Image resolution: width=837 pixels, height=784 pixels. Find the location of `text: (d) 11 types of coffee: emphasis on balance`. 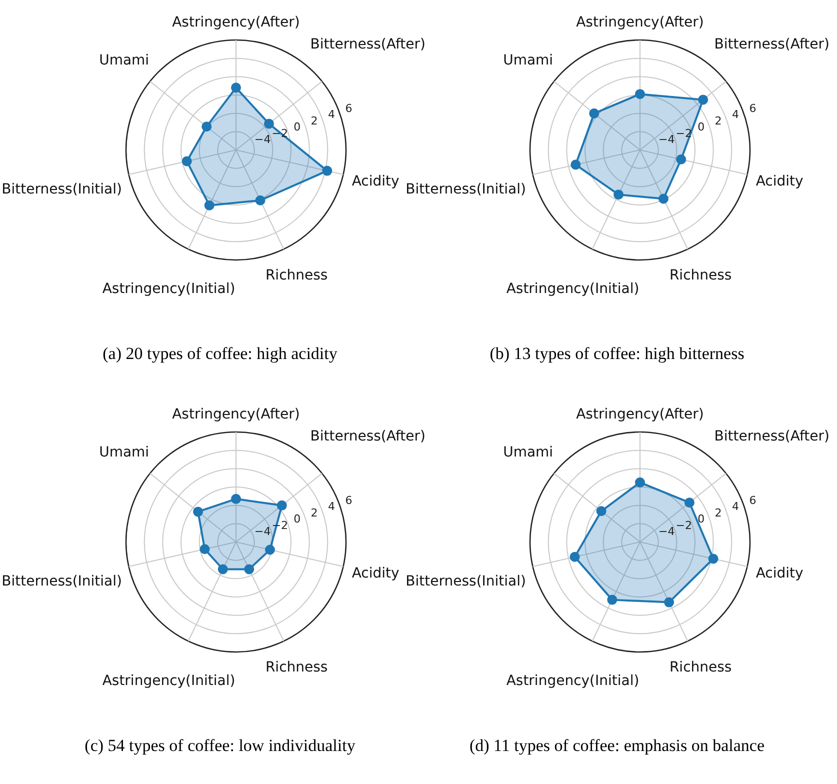

text: (d) 11 types of coffee: emphasis on balance is located at coordinates (617, 746).